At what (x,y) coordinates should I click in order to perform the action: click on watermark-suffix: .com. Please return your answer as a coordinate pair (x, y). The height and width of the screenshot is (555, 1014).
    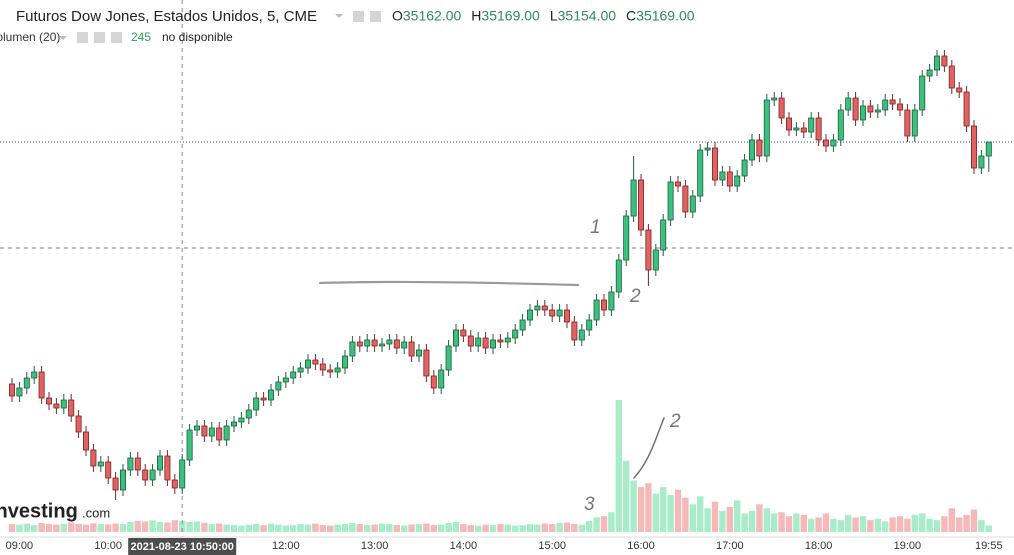
    Looking at the image, I should click on (96, 512).